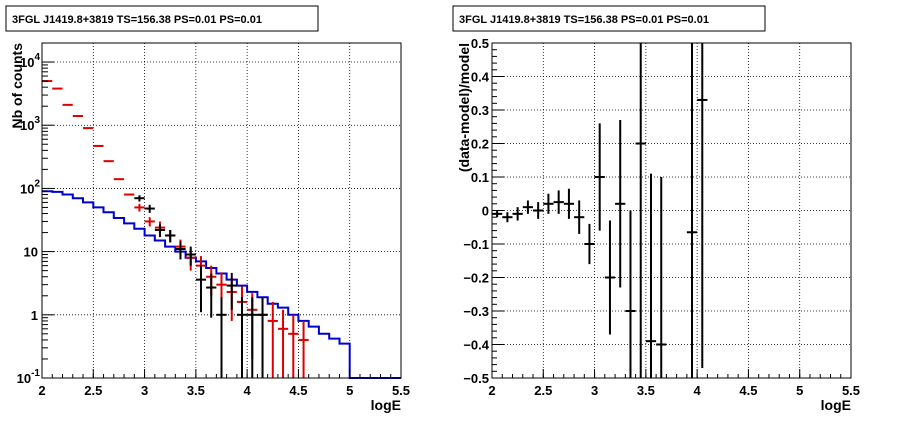 This screenshot has width=898, height=421. What do you see at coordinates (698, 390) in the screenshot?
I see `residuals-x-tick-label: 4` at bounding box center [698, 390].